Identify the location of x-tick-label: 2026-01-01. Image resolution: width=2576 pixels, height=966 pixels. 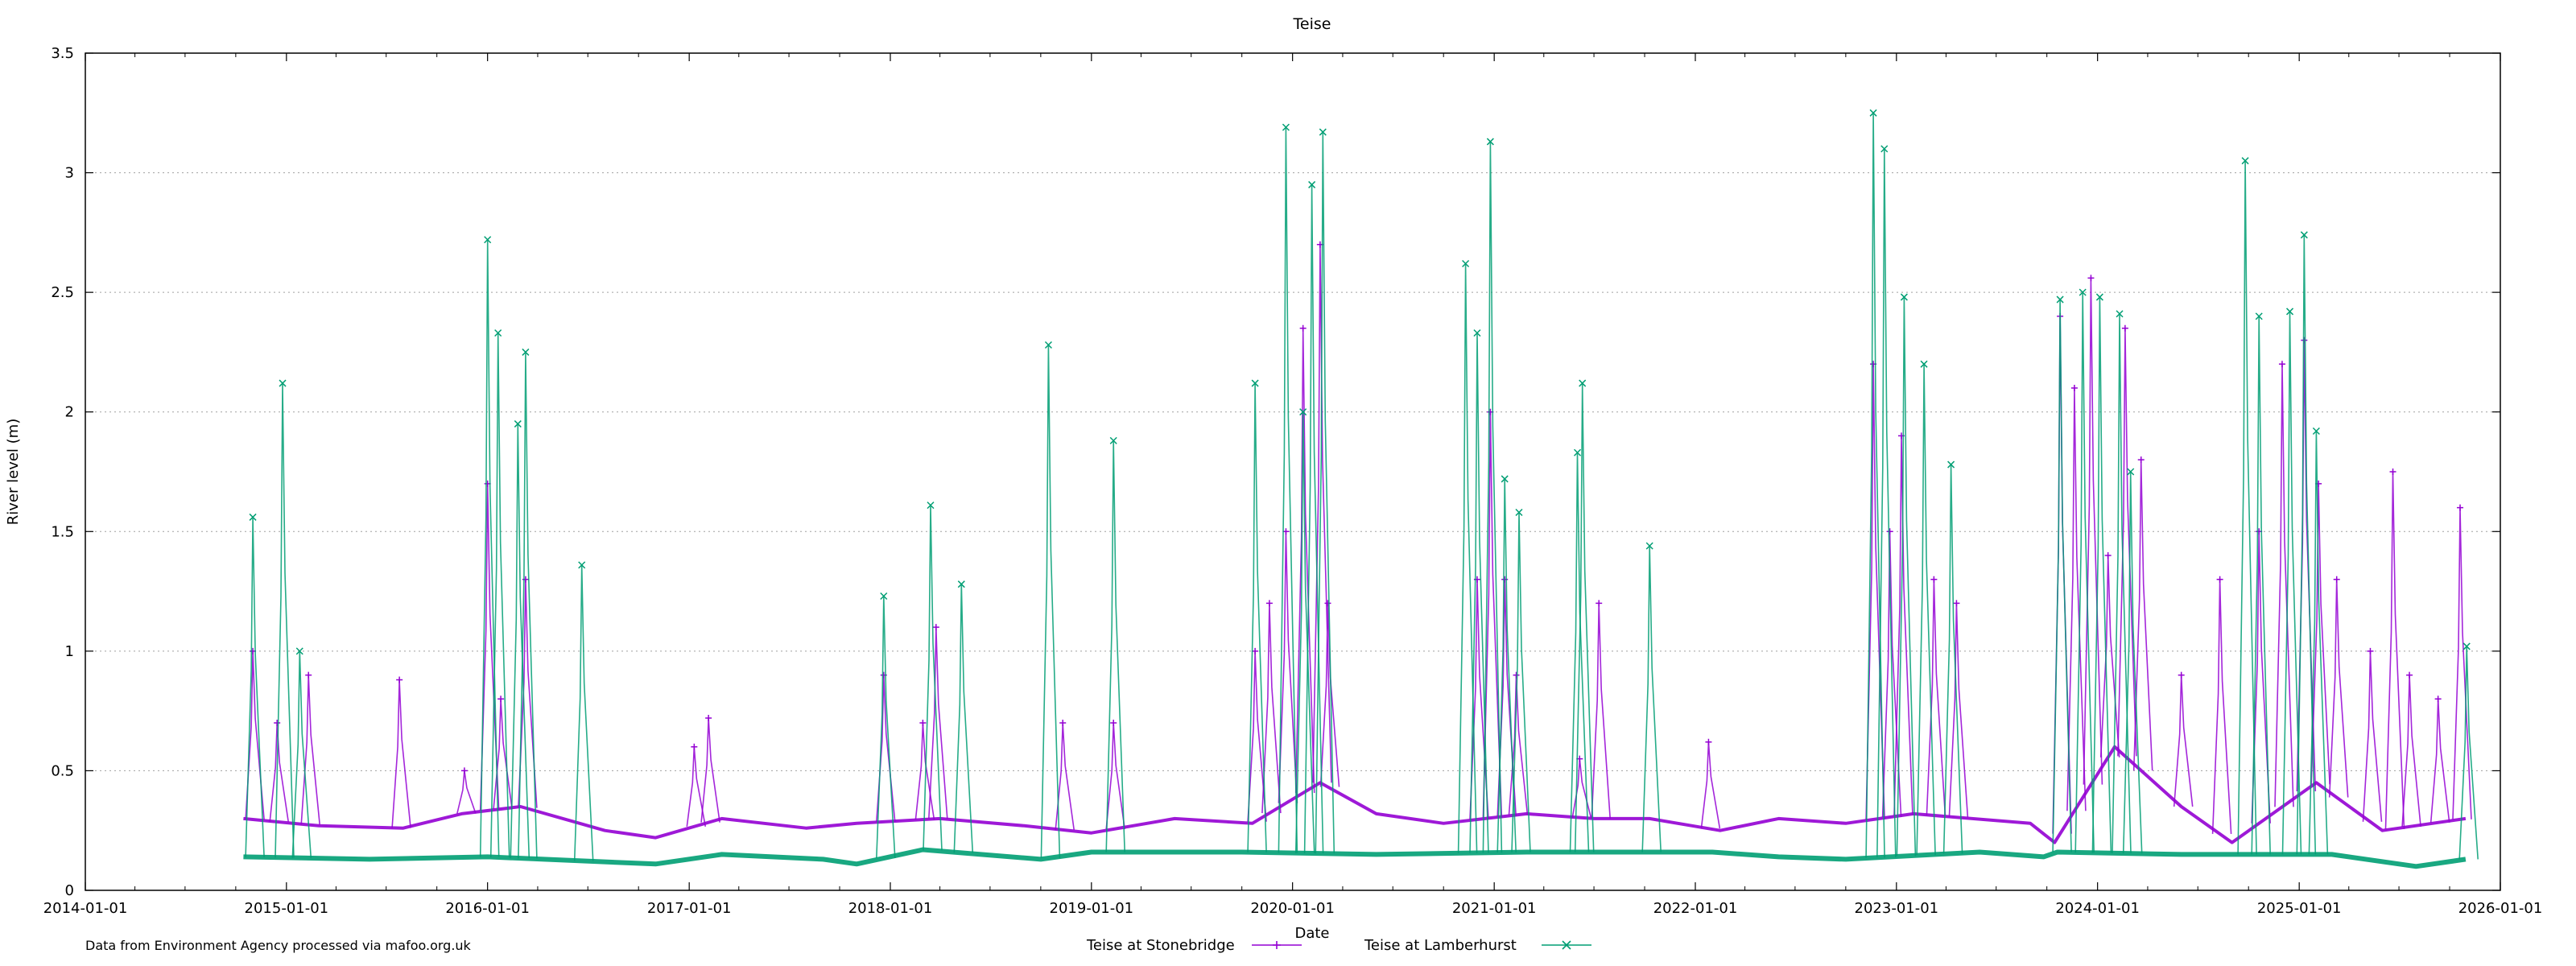
(2500, 908).